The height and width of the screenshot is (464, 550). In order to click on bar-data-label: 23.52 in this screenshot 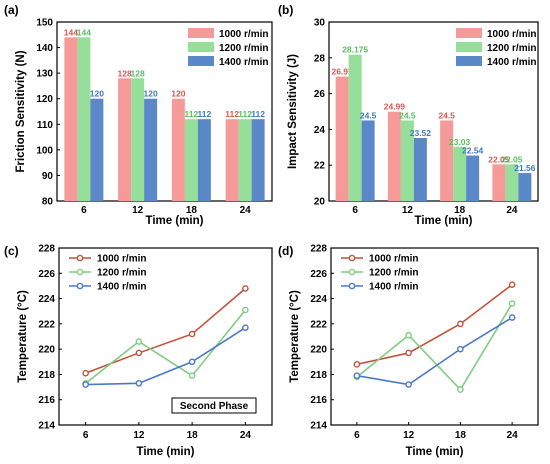, I will do `click(421, 133)`.